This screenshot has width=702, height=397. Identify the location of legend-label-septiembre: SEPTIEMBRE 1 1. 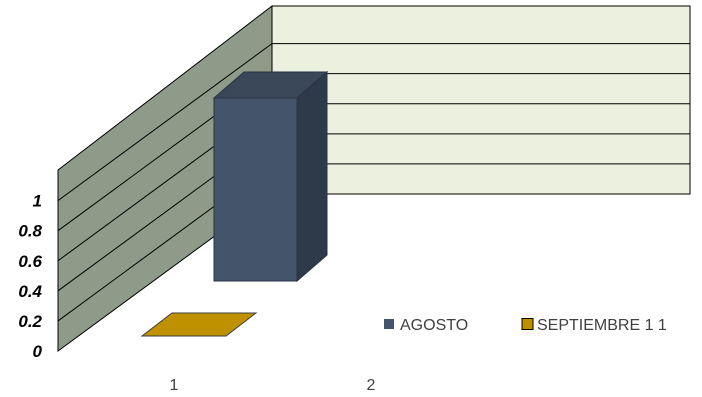
(602, 325).